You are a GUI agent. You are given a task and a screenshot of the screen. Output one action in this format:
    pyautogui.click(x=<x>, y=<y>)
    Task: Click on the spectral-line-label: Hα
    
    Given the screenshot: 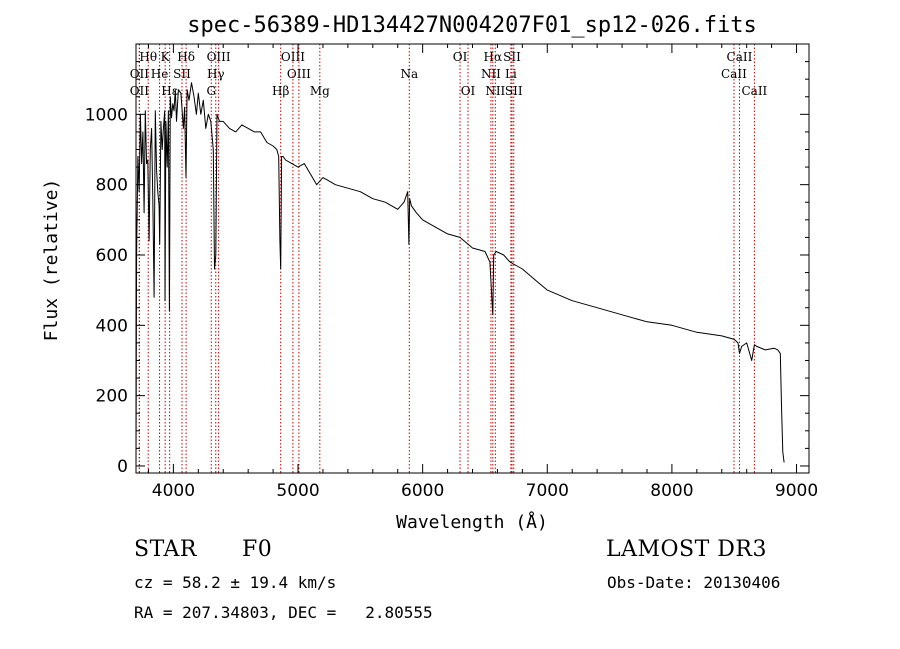 What is the action you would take?
    pyautogui.click(x=493, y=57)
    